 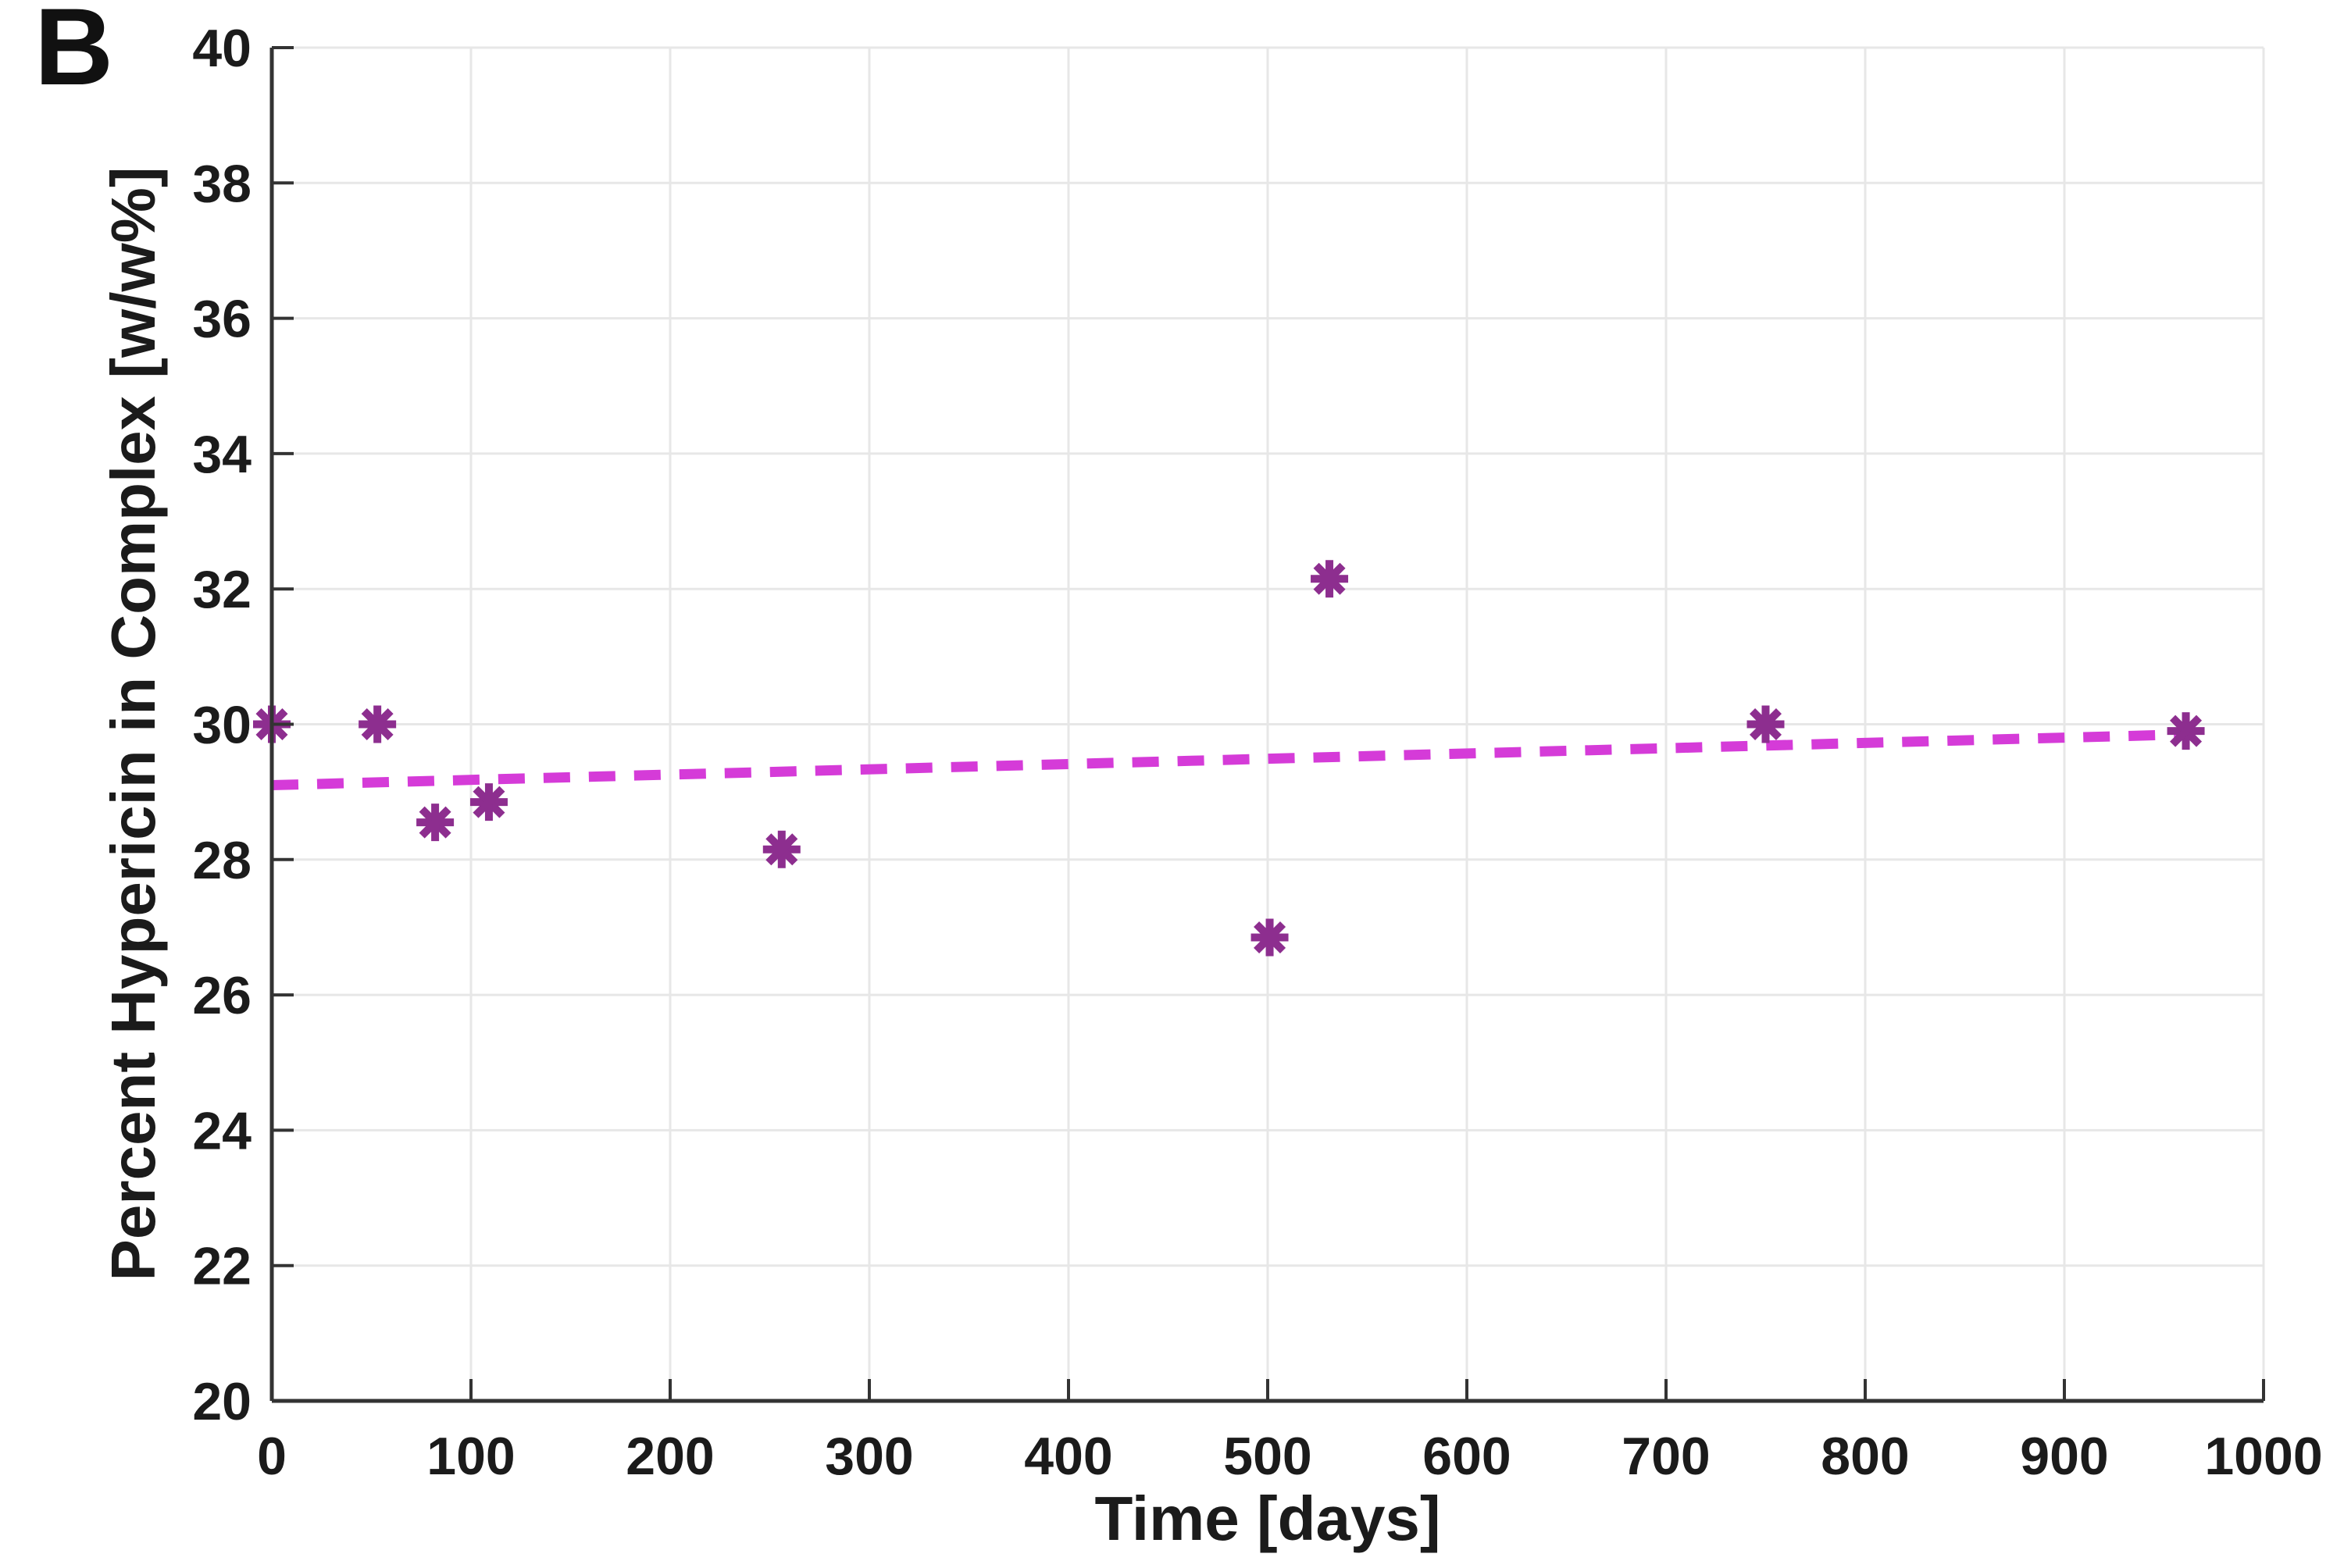 What do you see at coordinates (222, 454) in the screenshot?
I see `y-tick-label: 34` at bounding box center [222, 454].